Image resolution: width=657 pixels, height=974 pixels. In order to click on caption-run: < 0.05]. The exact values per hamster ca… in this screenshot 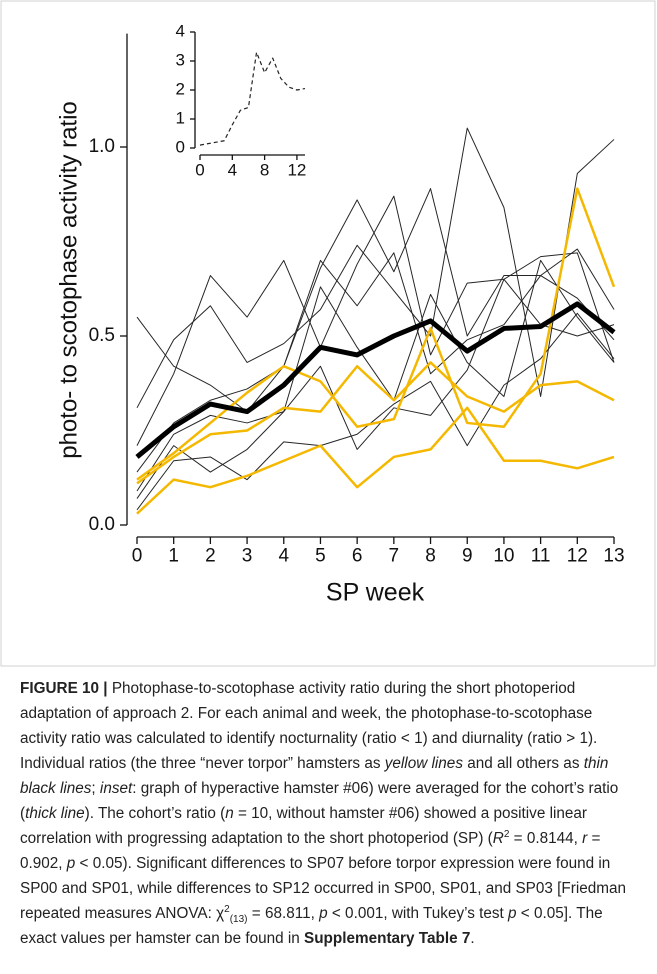, I will do `click(311, 926)`.